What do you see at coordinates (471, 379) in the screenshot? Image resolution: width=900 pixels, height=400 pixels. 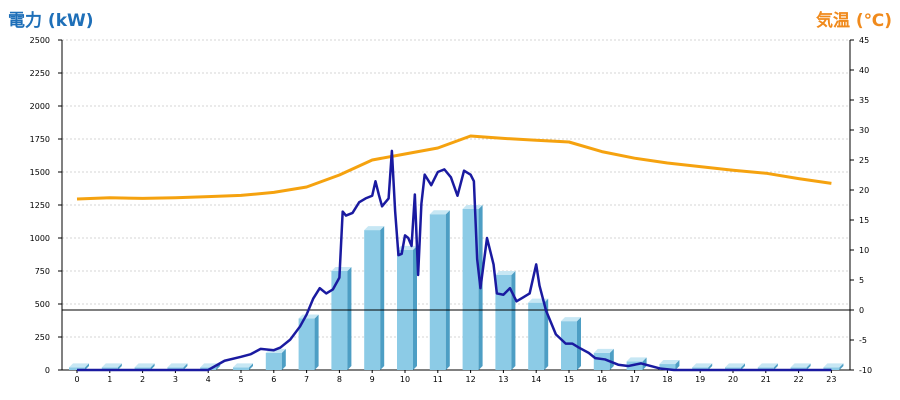 I see `x-tick-label: 12` at bounding box center [471, 379].